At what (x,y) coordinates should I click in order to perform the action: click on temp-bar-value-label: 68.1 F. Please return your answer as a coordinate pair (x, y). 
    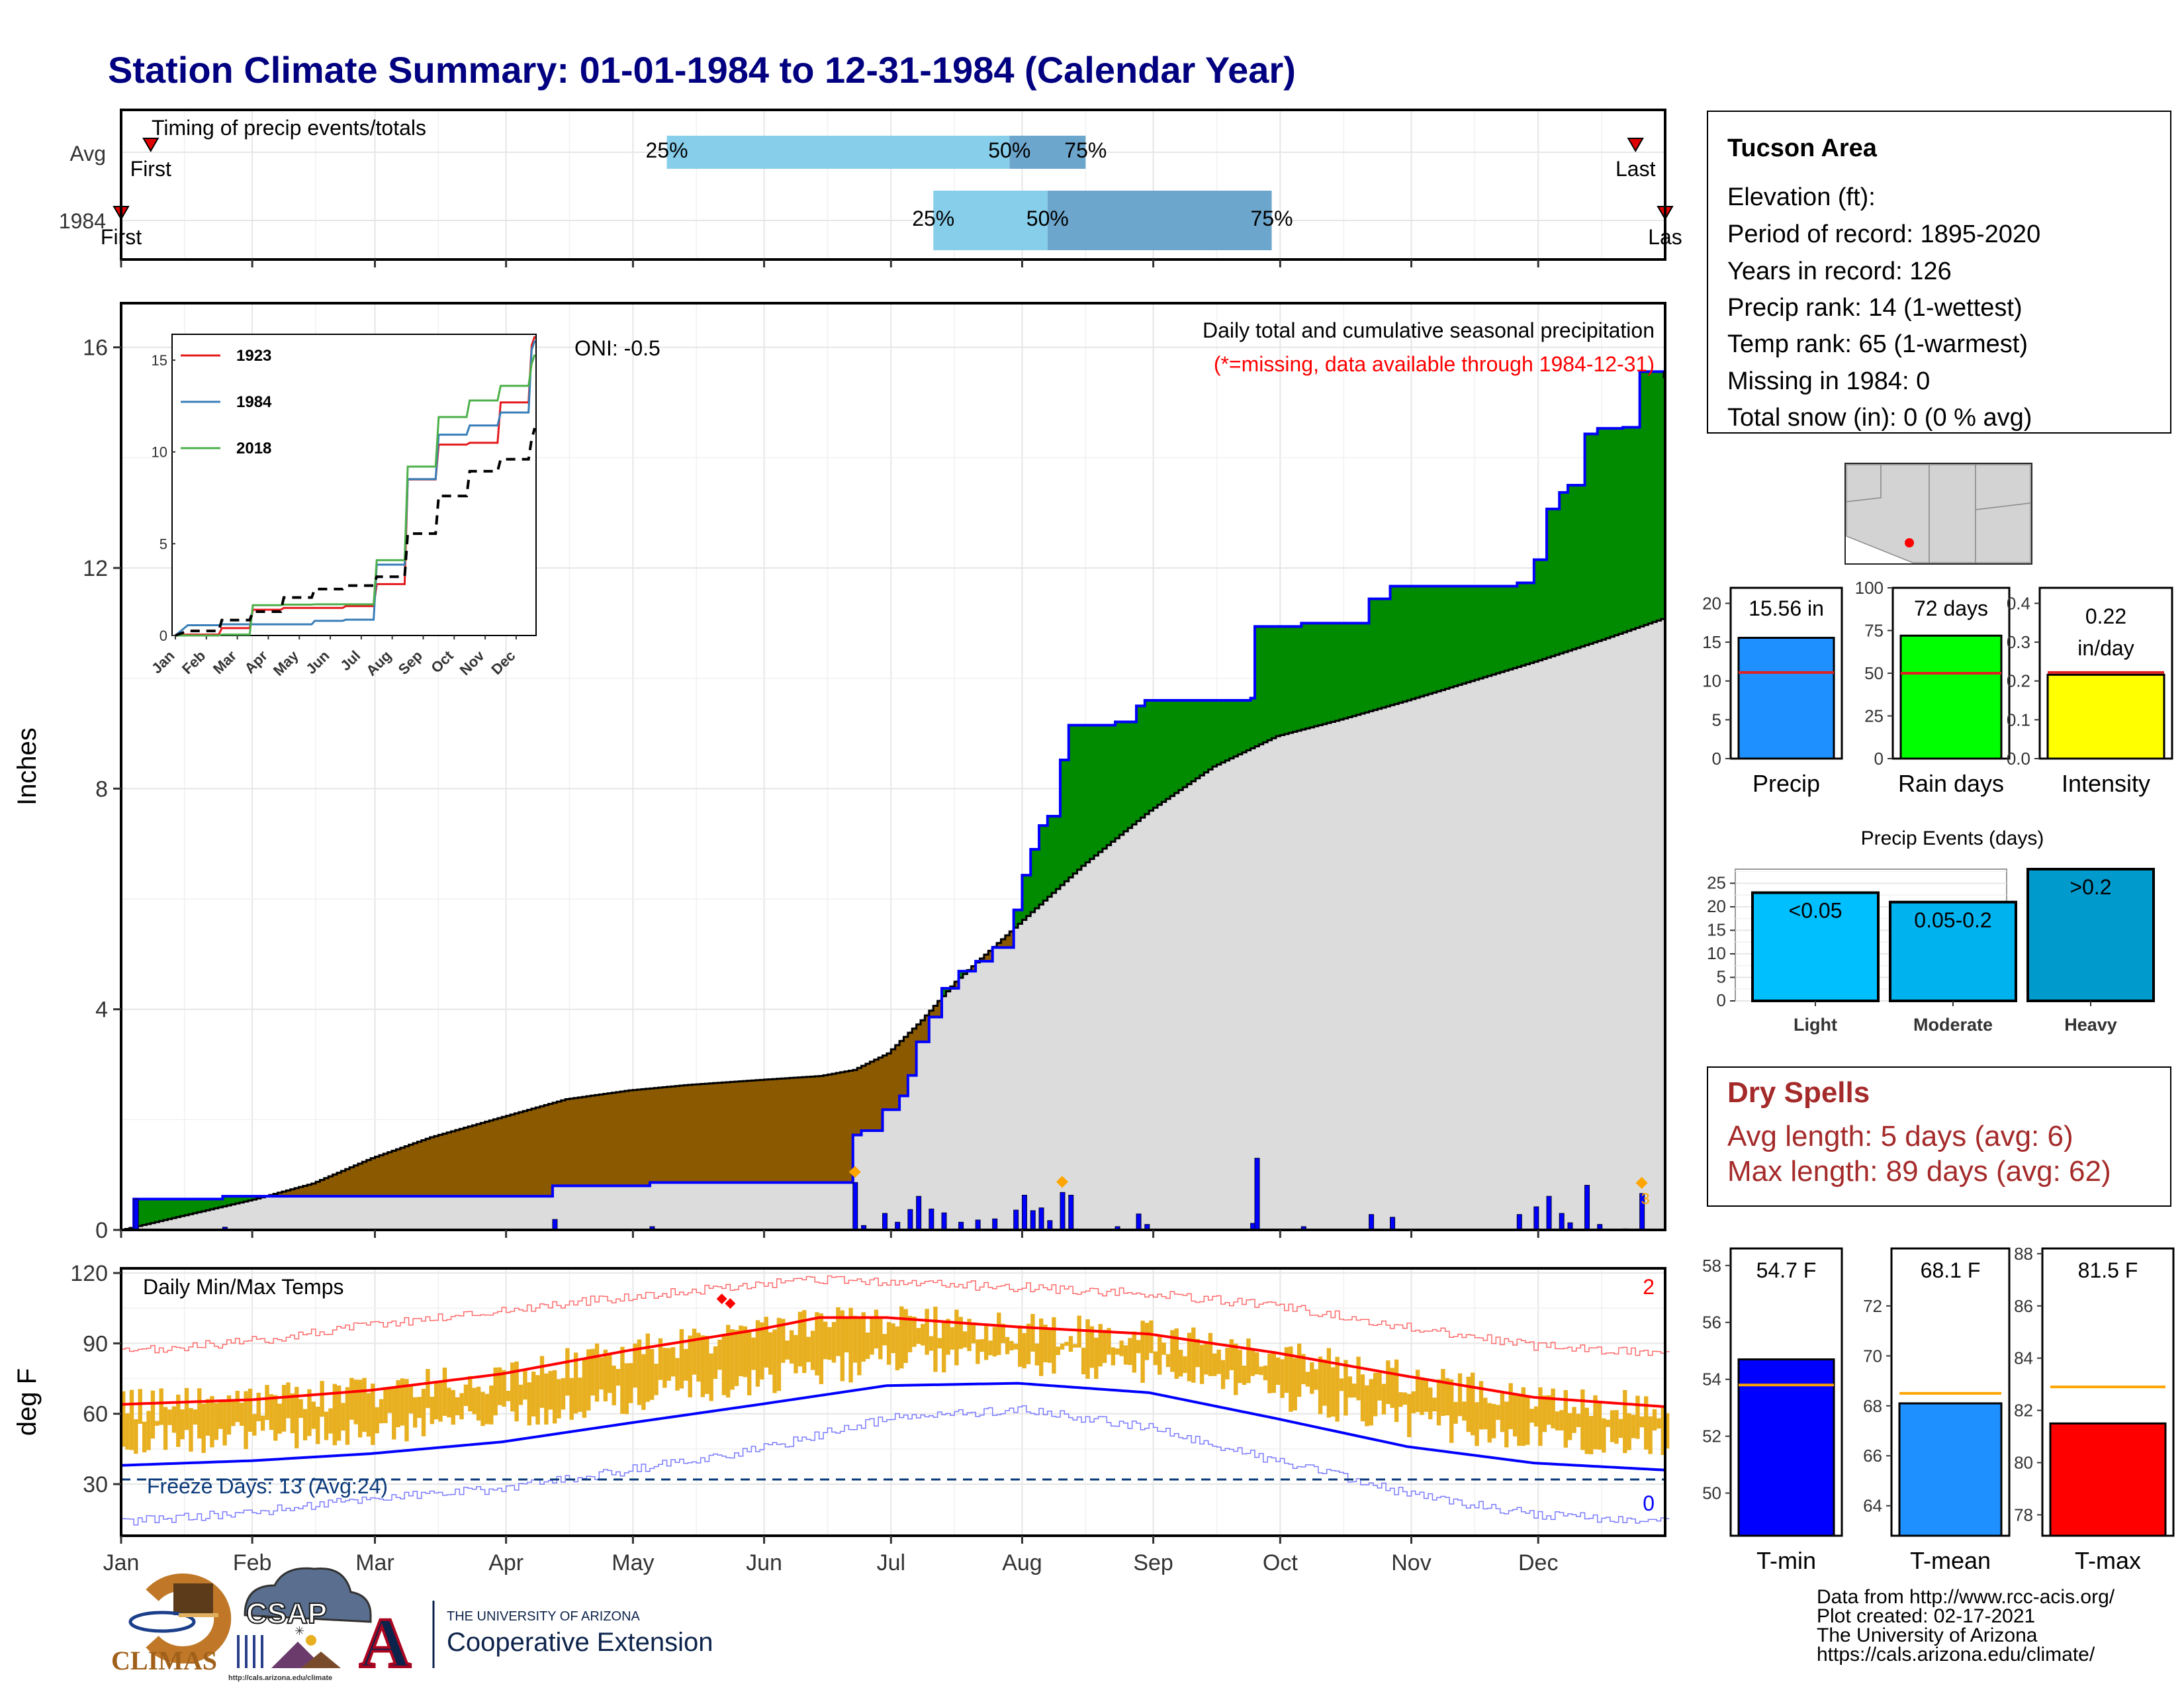
    Looking at the image, I should click on (1951, 1270).